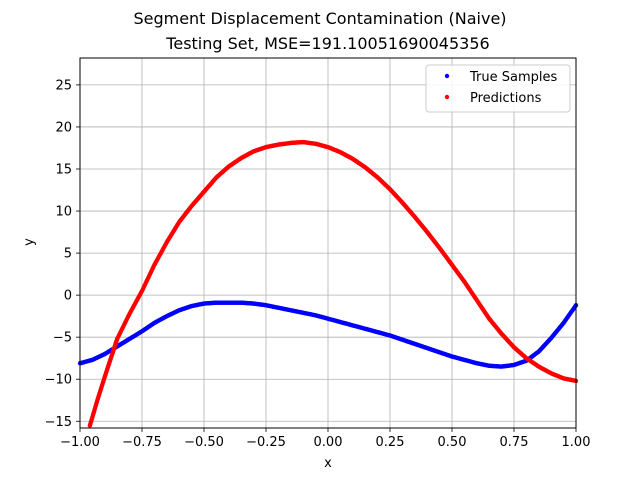 The height and width of the screenshot is (480, 640). I want to click on legend-label-true-samples: True Samples, so click(513, 77).